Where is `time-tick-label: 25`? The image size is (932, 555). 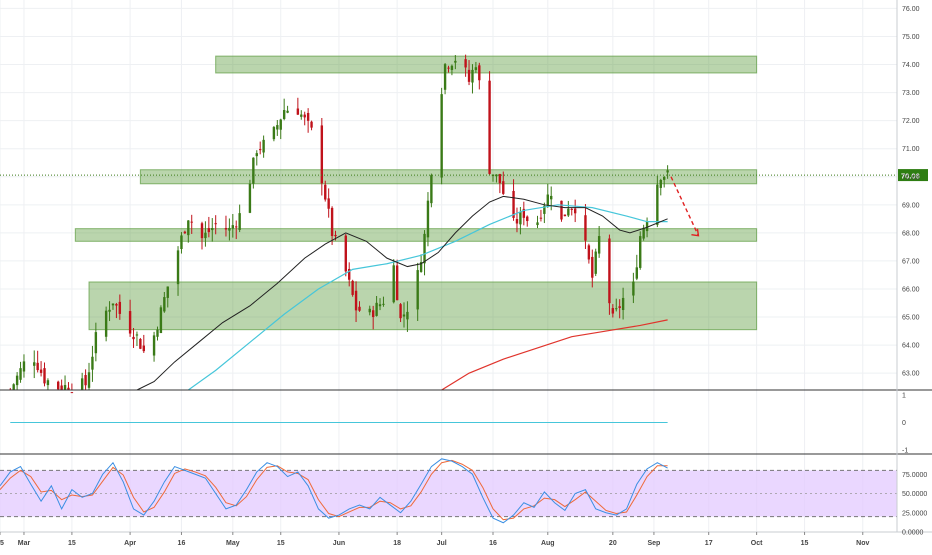
time-tick-label: 25 is located at coordinates (2, 543).